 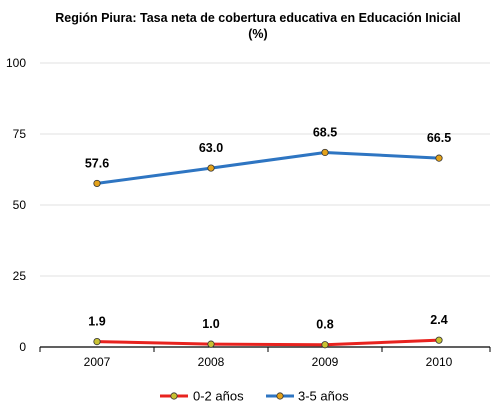 What do you see at coordinates (438, 320) in the screenshot?
I see `data-label: 2.4` at bounding box center [438, 320].